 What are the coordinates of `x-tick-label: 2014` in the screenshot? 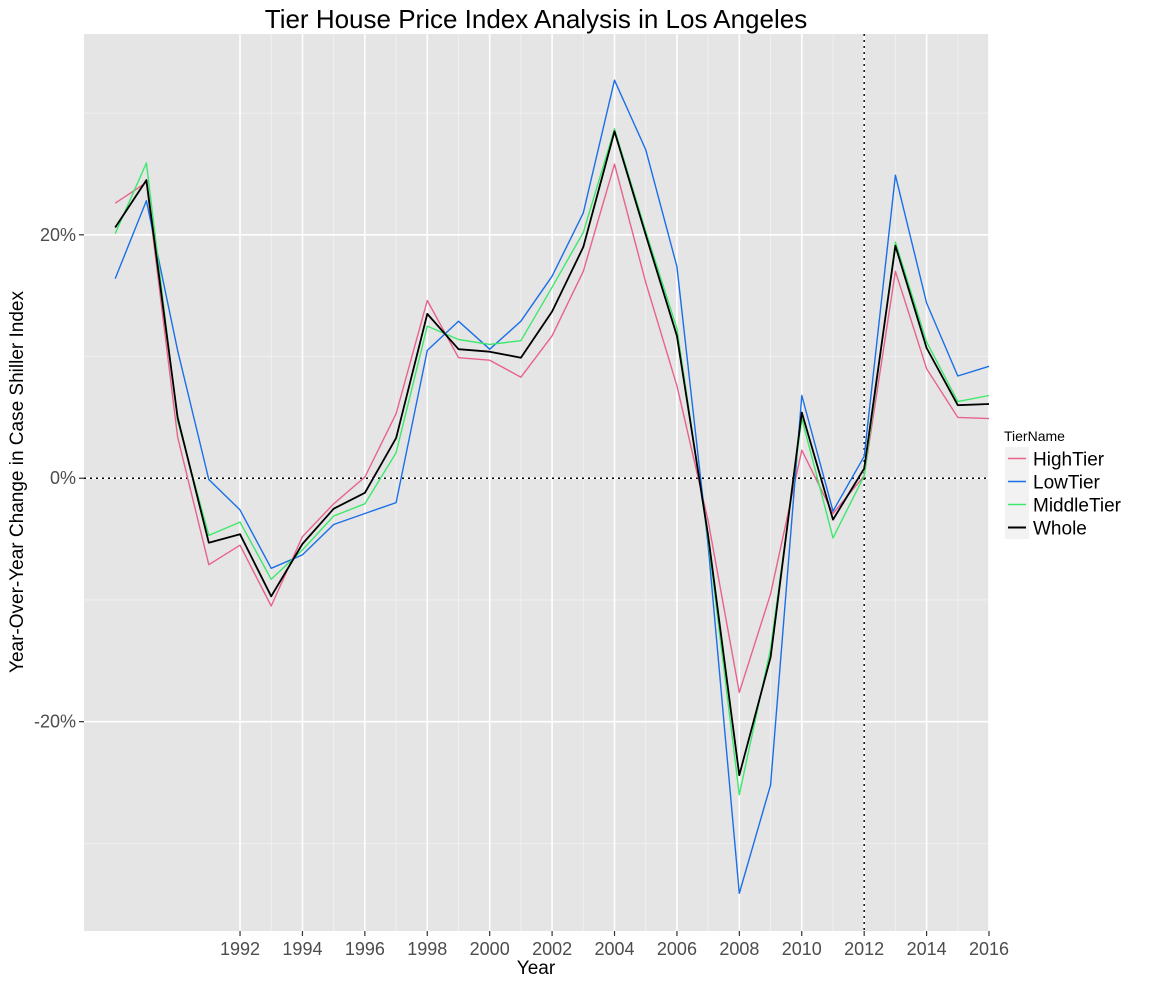 It's located at (927, 949).